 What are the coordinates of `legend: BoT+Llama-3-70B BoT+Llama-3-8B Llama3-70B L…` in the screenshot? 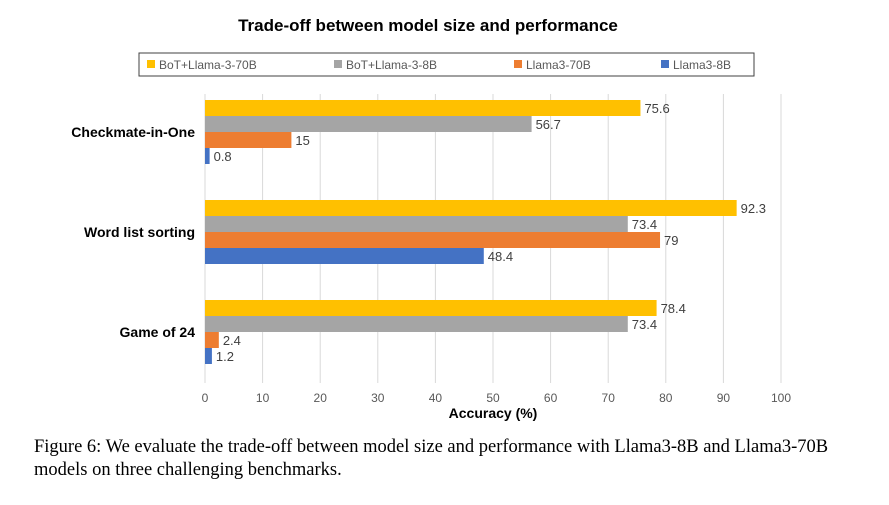 It's located at (446, 64).